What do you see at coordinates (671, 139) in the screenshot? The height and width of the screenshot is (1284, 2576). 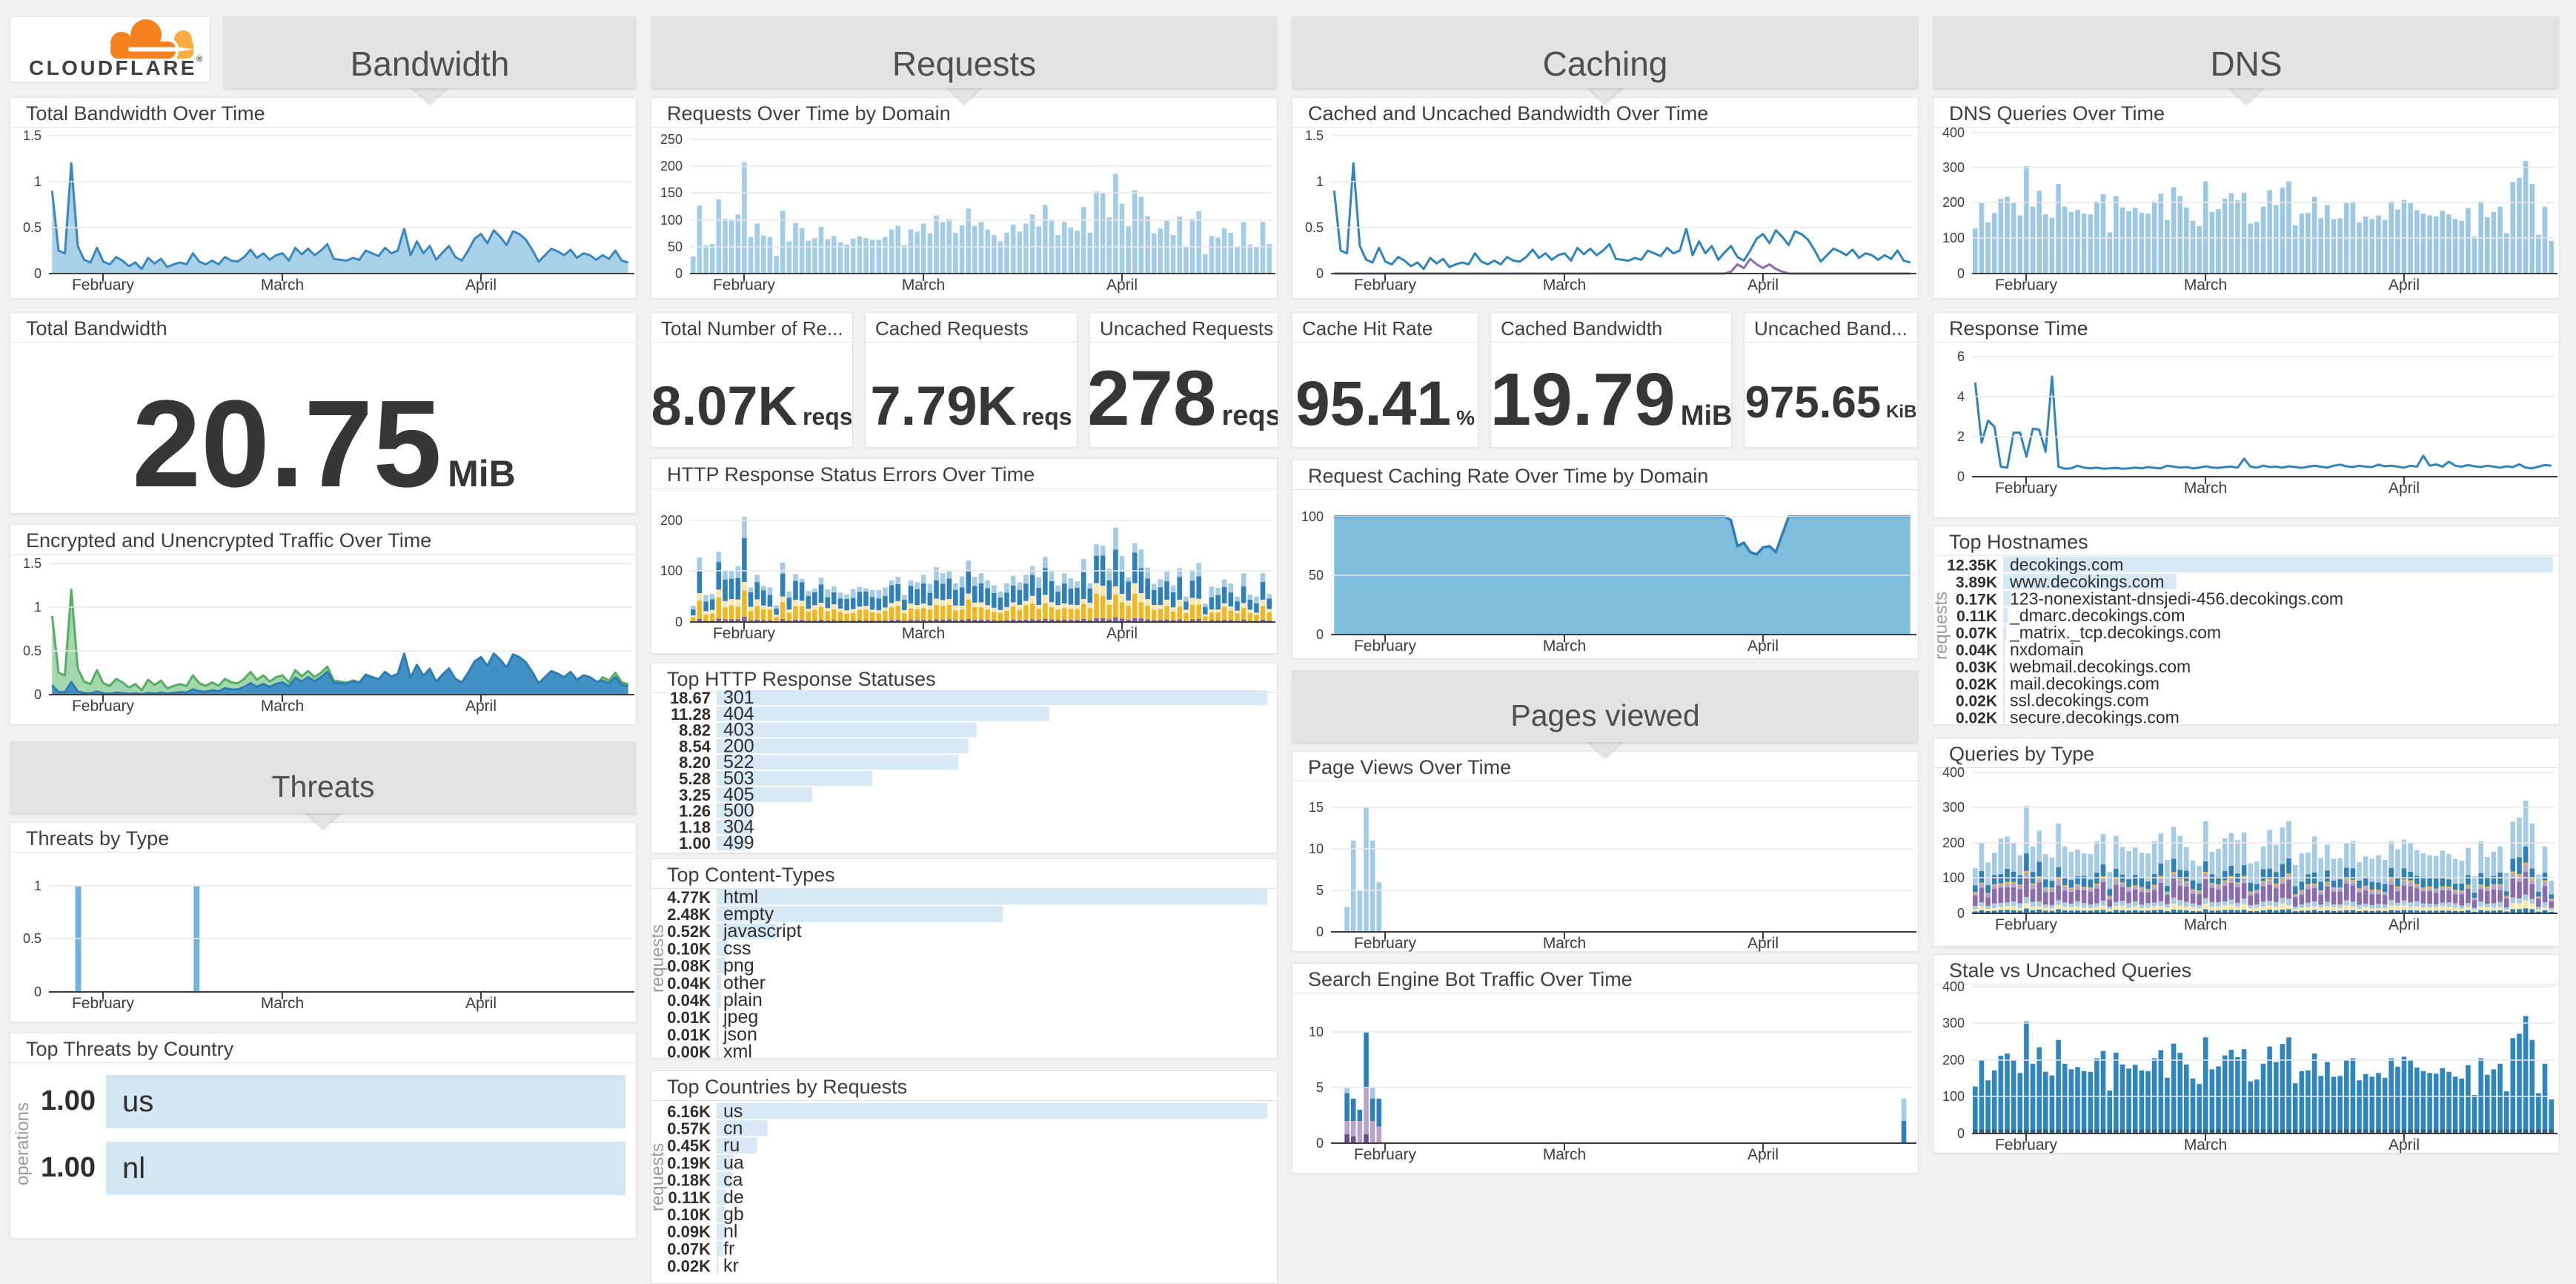 I see `svg-text: 250` at bounding box center [671, 139].